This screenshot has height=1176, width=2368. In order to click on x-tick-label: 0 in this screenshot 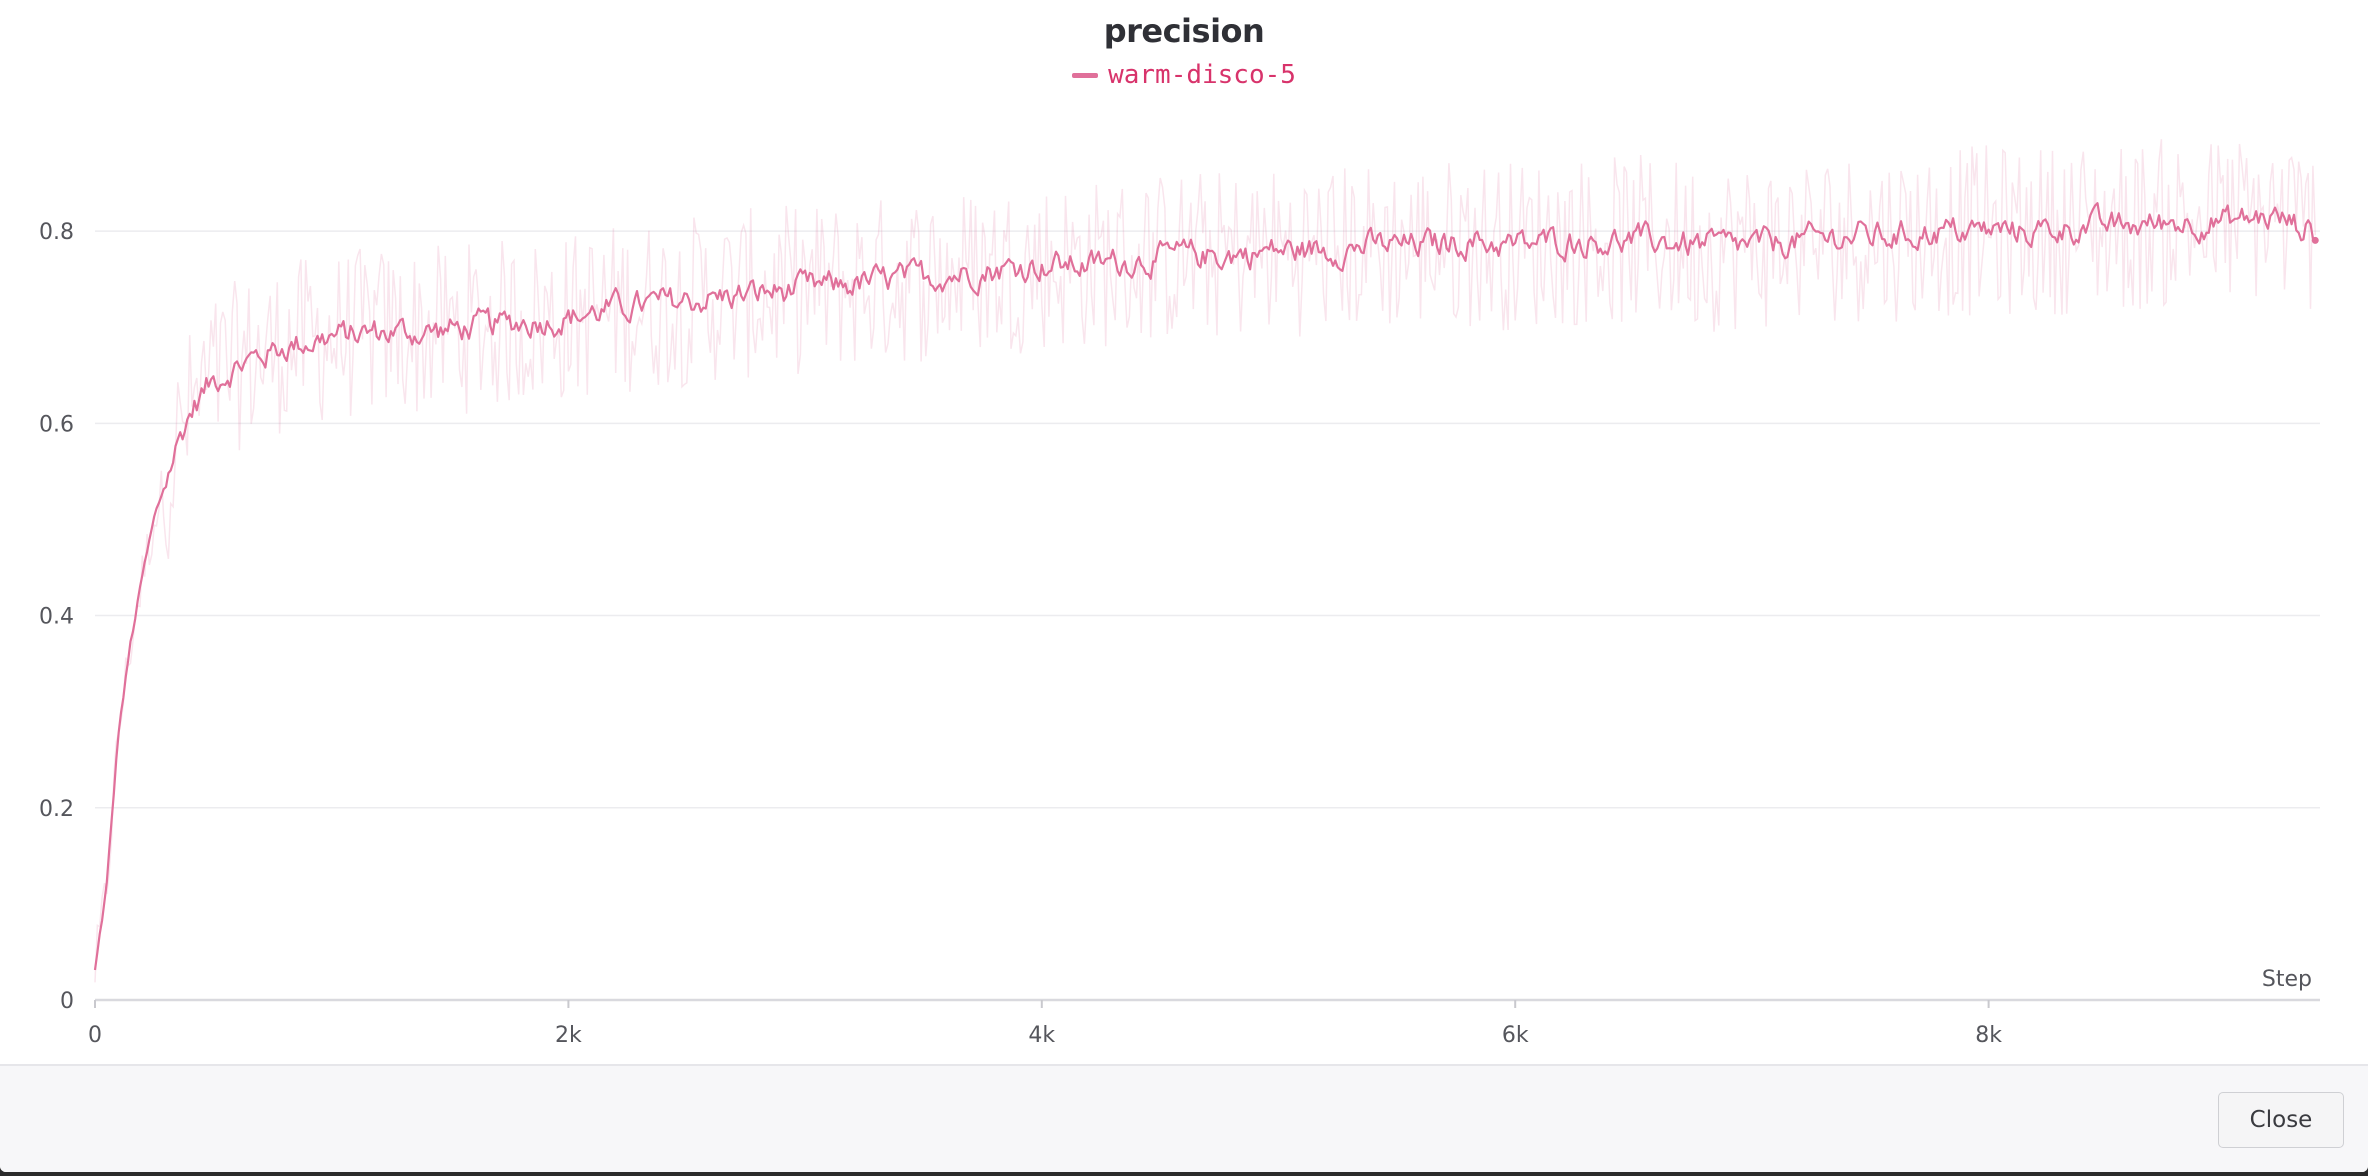, I will do `click(95, 1035)`.